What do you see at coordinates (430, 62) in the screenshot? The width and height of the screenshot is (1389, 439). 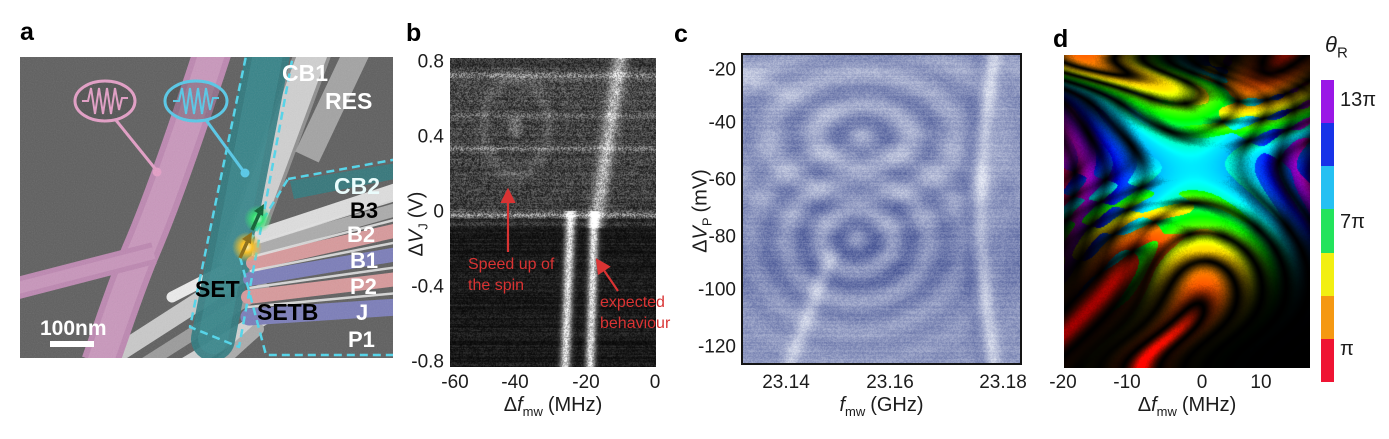 I see `b-y-tick: 0.8` at bounding box center [430, 62].